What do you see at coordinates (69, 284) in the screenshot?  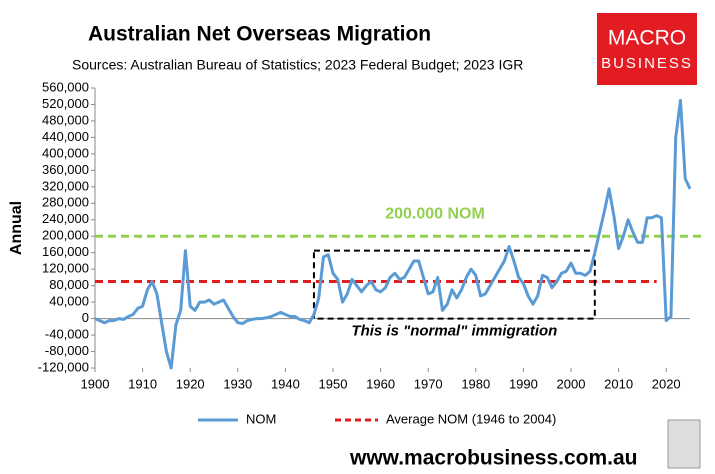 I see `y-tick-label: 80,000` at bounding box center [69, 284].